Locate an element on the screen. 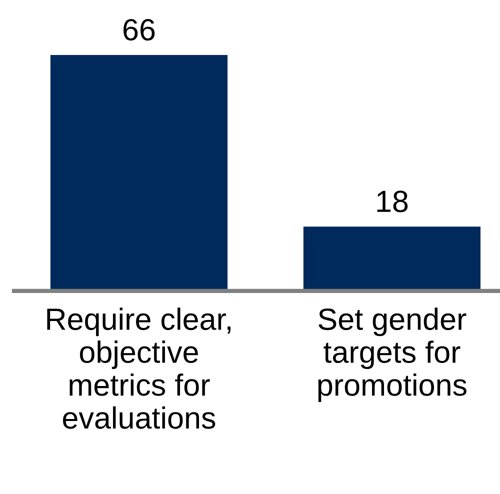 This screenshot has height=494, width=500. x-tick-label: Require clear, objective metrics for evaluations is located at coordinates (139, 368).